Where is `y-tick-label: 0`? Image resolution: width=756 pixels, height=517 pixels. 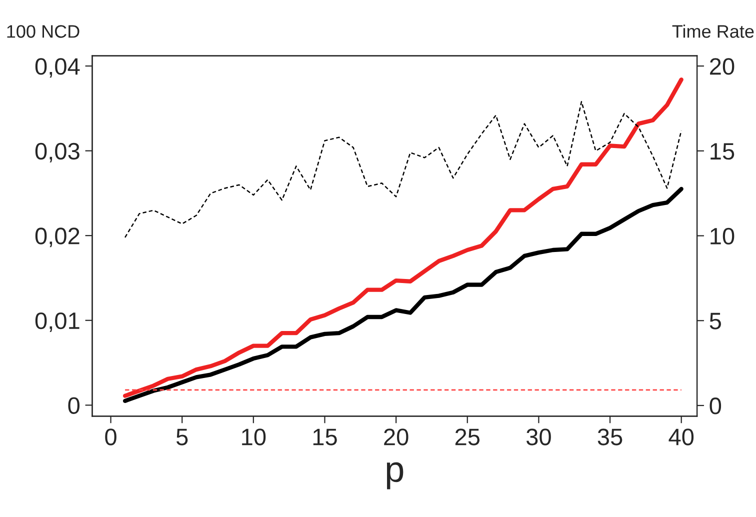
y-tick-label: 0 is located at coordinates (74, 405).